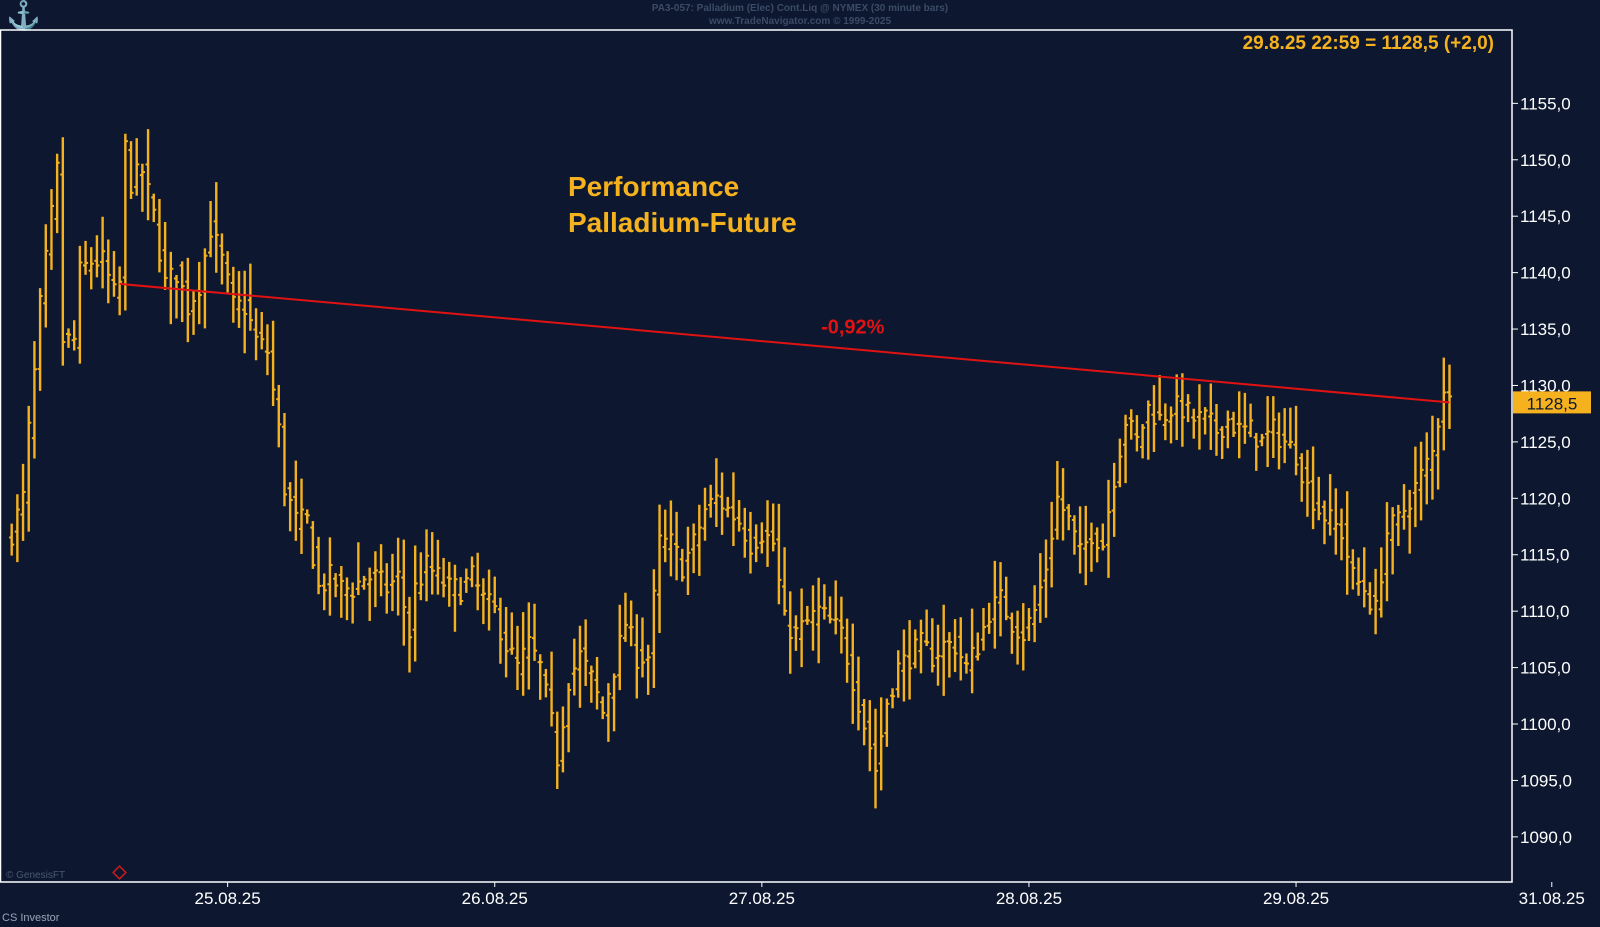 The width and height of the screenshot is (1600, 927). Describe the element at coordinates (1545, 442) in the screenshot. I see `y-tick-label: 1125,0` at that location.